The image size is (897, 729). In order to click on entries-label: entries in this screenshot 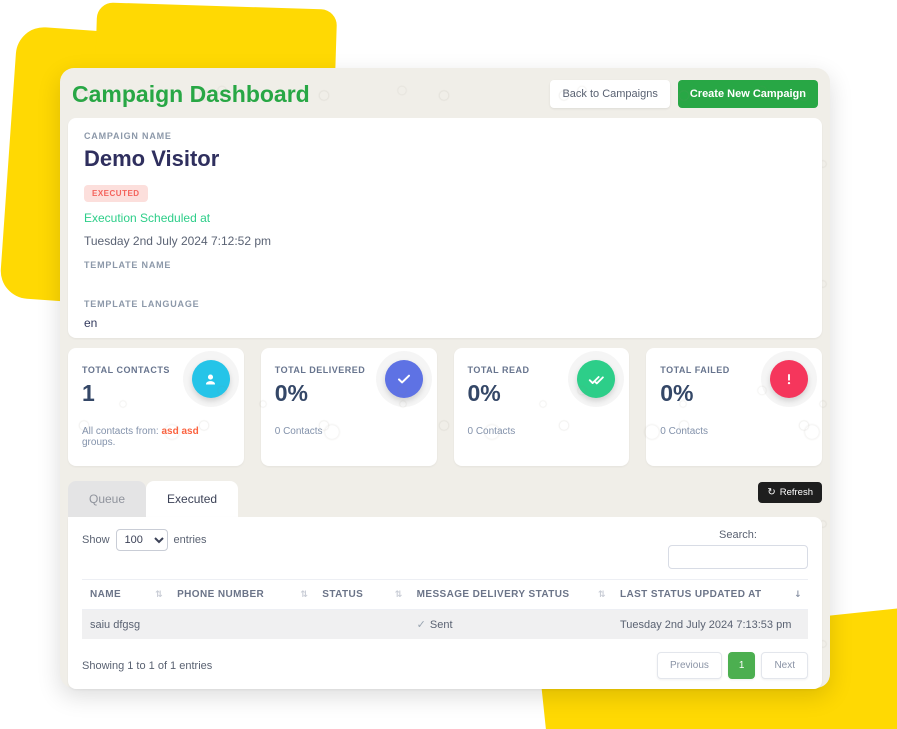, I will do `click(190, 540)`.